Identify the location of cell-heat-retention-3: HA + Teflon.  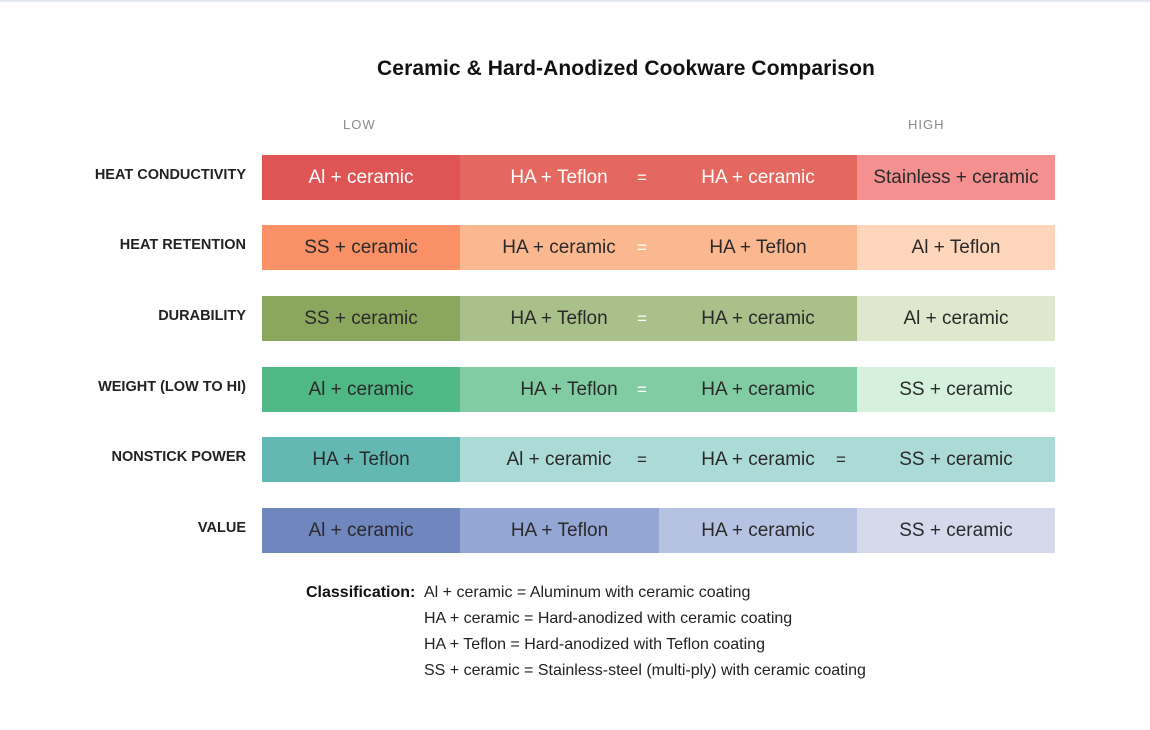
(758, 247).